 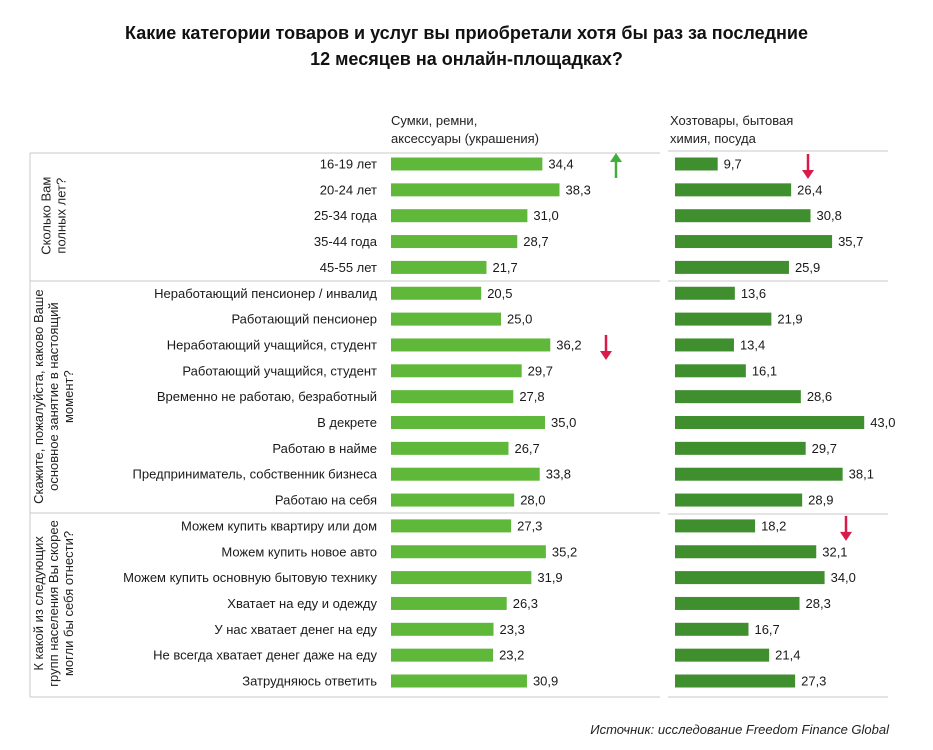 What do you see at coordinates (265, 293) in the screenshot?
I see `row-label: Неработающий пенсионер / инвалид` at bounding box center [265, 293].